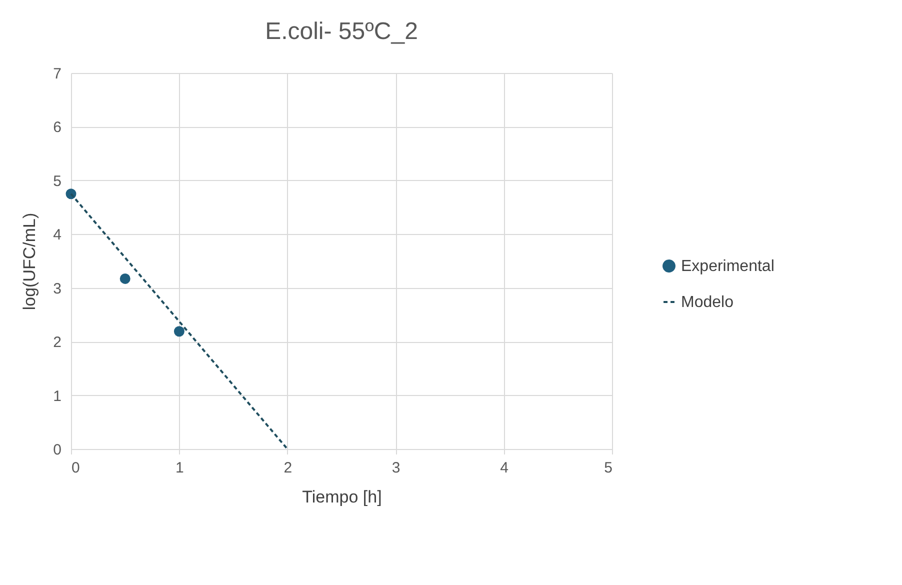  I want to click on x-tick-label: 1, so click(180, 468).